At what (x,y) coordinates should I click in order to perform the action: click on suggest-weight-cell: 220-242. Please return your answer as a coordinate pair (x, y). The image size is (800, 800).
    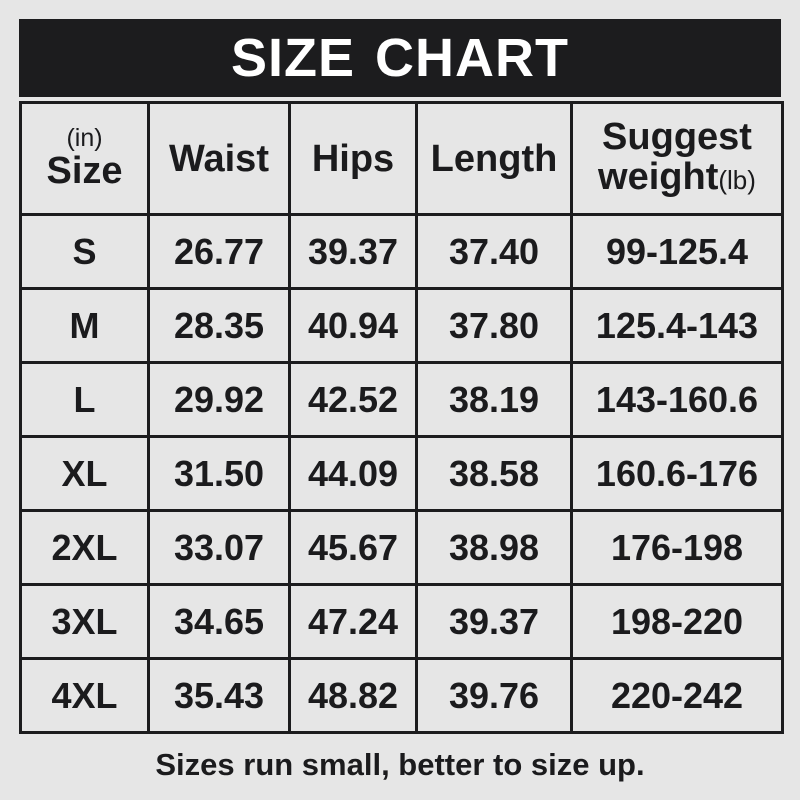
    Looking at the image, I should click on (677, 695).